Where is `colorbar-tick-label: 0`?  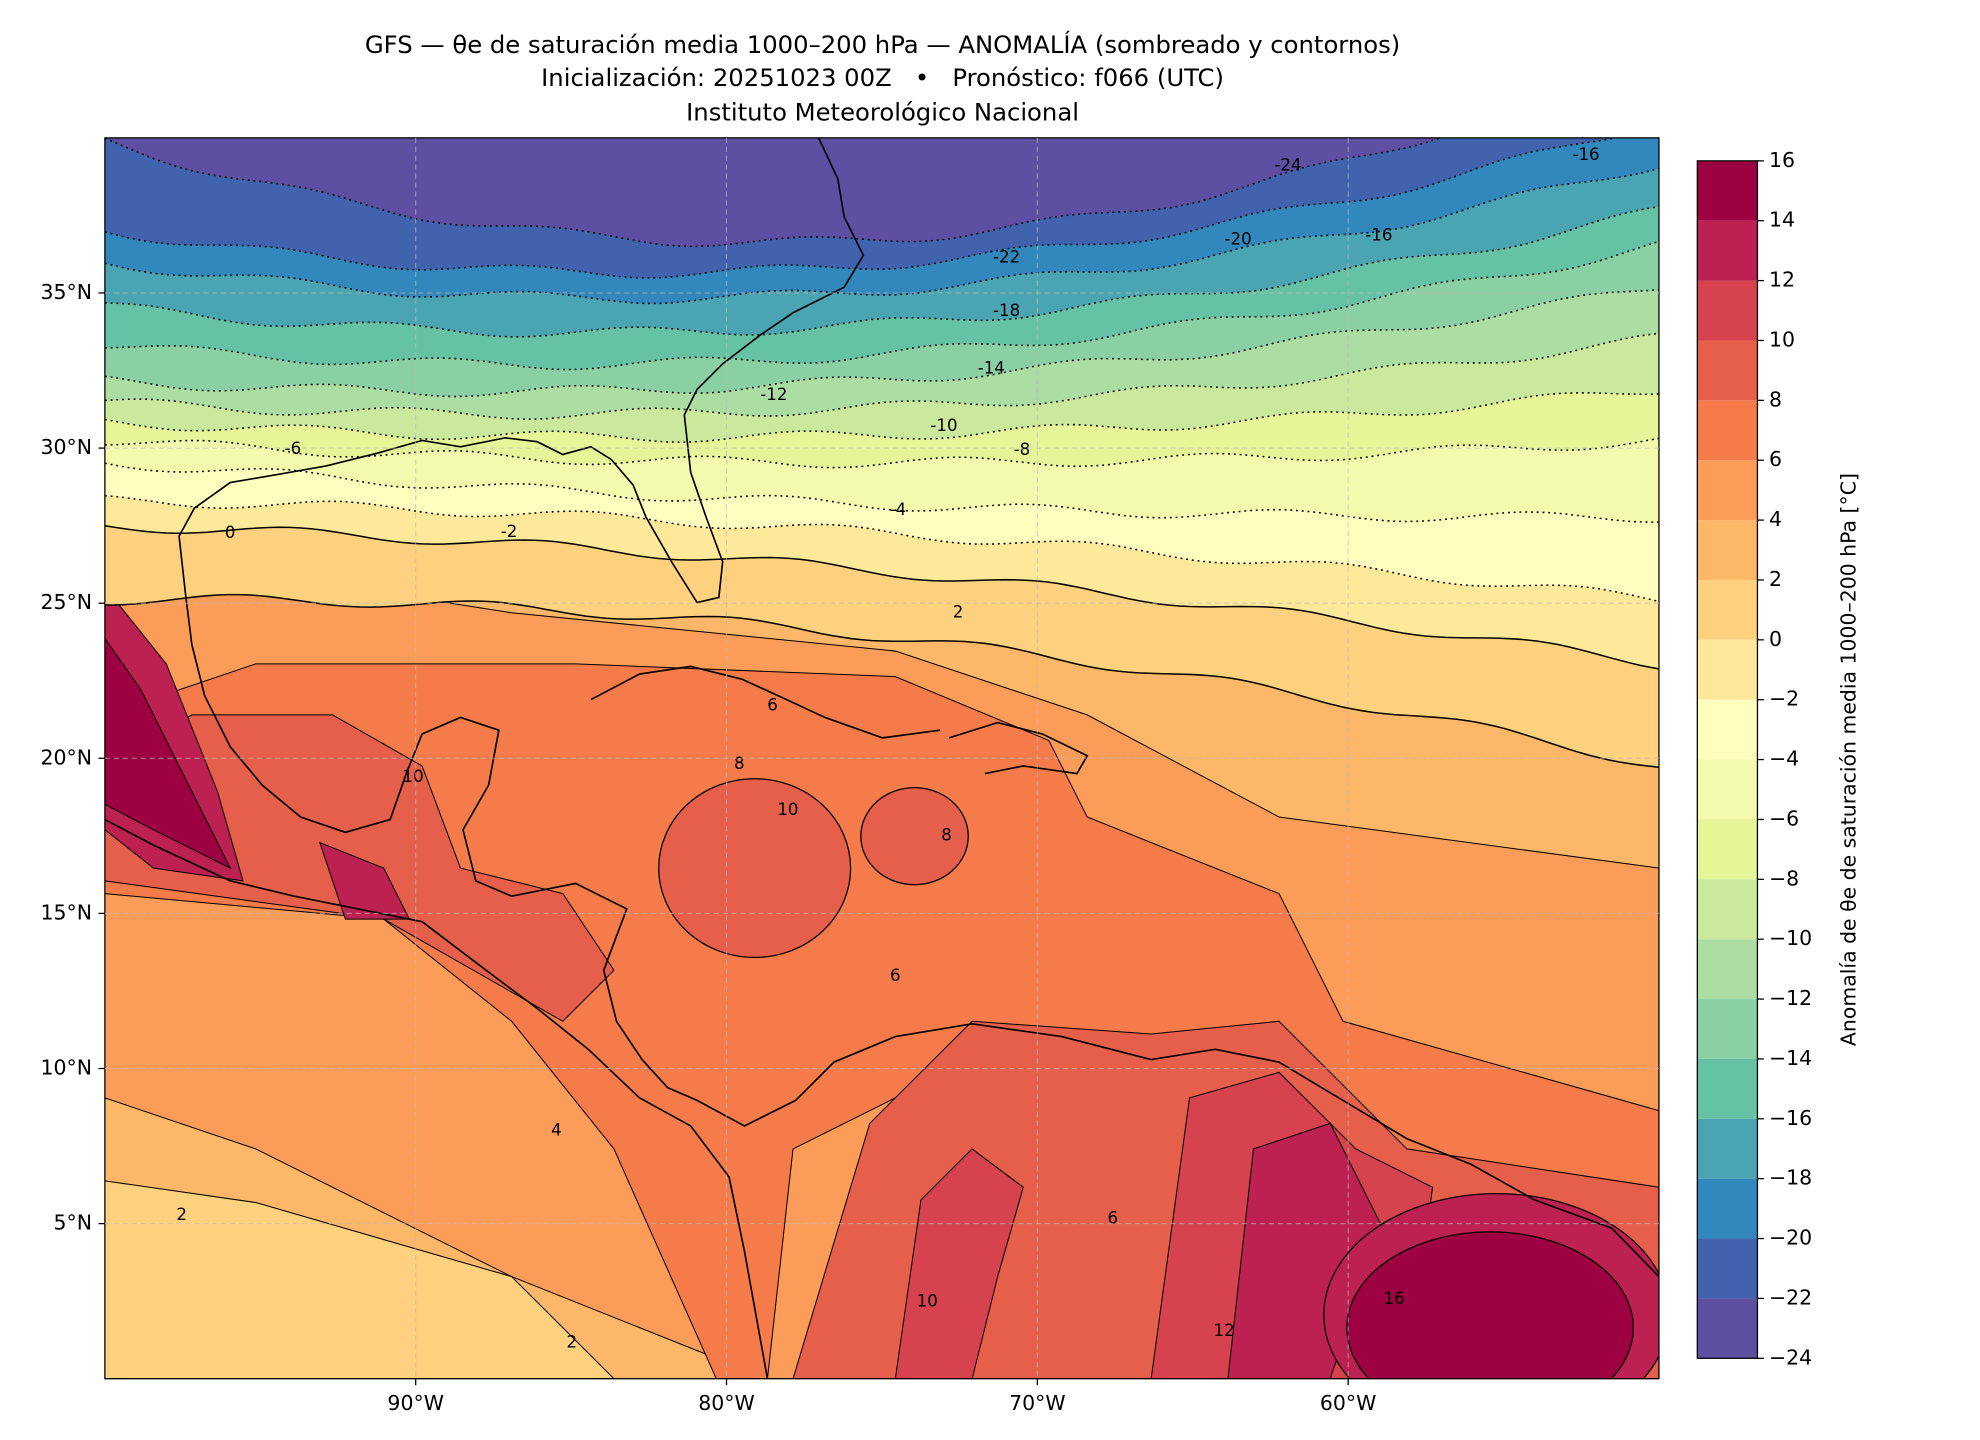 colorbar-tick-label: 0 is located at coordinates (1775, 639).